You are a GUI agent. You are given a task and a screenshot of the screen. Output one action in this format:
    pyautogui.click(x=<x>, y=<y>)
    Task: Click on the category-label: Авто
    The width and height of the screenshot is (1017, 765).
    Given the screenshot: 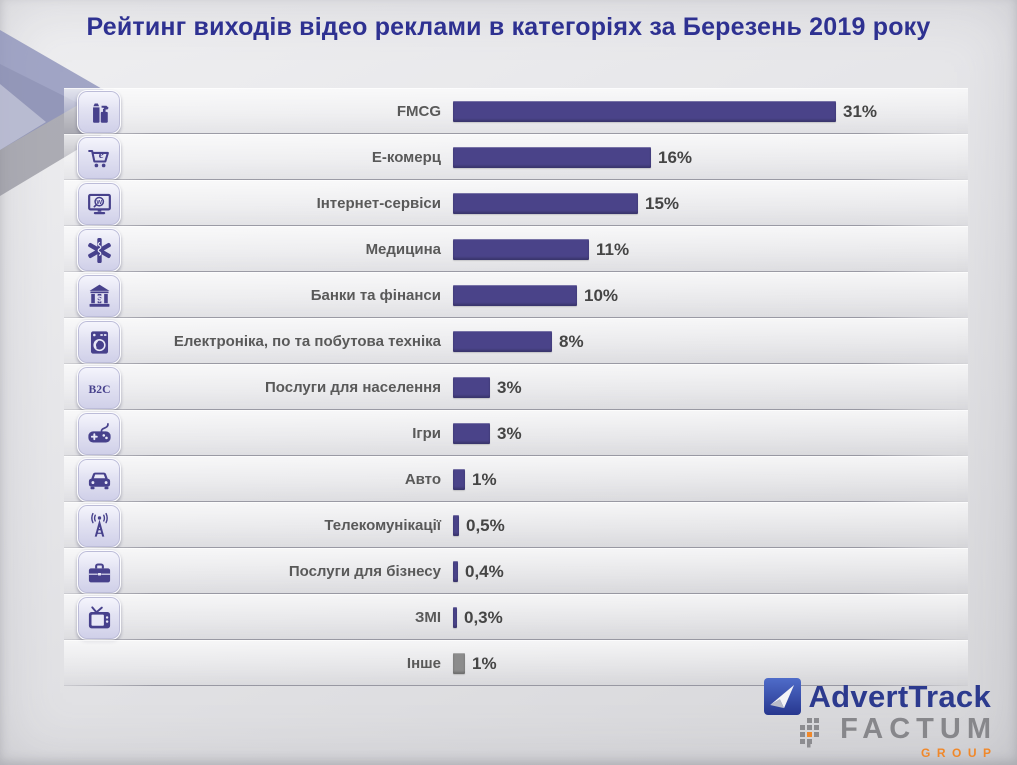 What is the action you would take?
    pyautogui.click(x=422, y=479)
    